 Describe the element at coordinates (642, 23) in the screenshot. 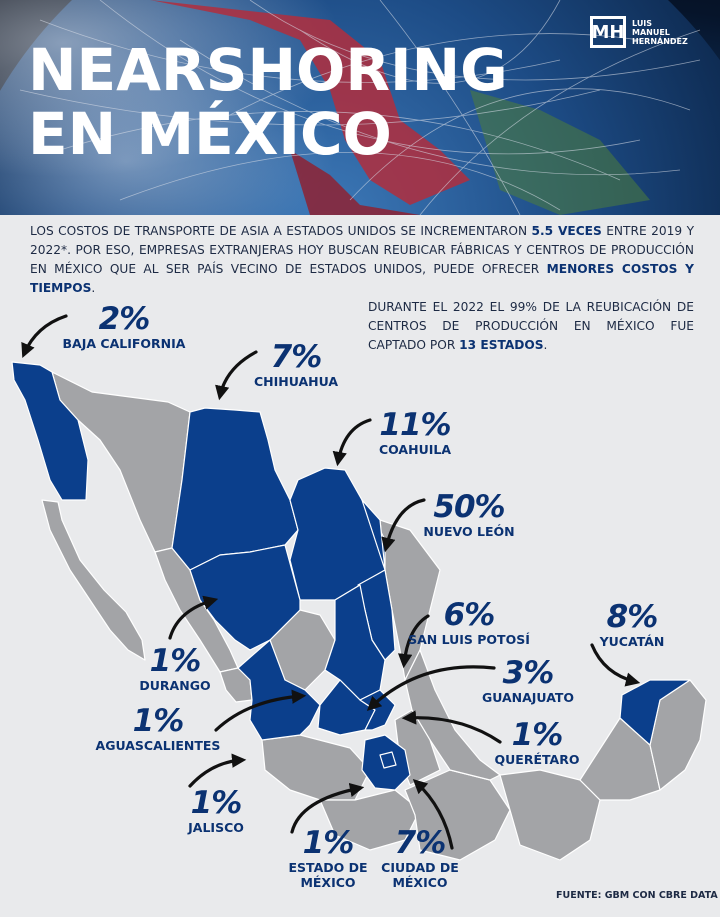

I see `logo-line-1: LUIS` at that location.